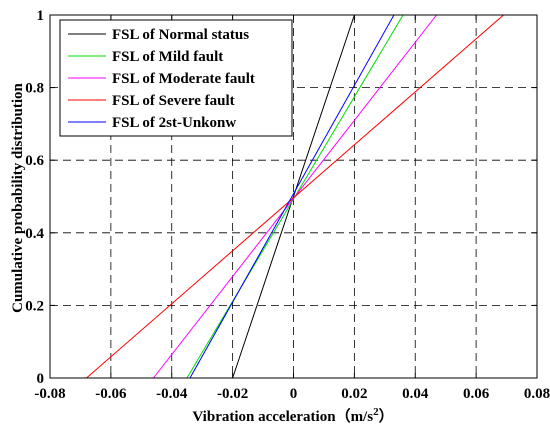 This screenshot has width=550, height=439. I want to click on x-tick-label: -0.02, so click(232, 394).